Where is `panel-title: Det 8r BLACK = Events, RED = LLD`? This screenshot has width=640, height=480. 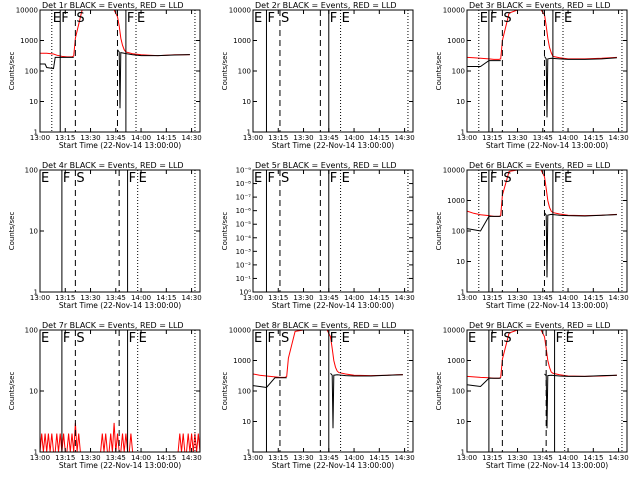
panel-title: Det 8r BLACK = Events, RED = LLD is located at coordinates (326, 325).